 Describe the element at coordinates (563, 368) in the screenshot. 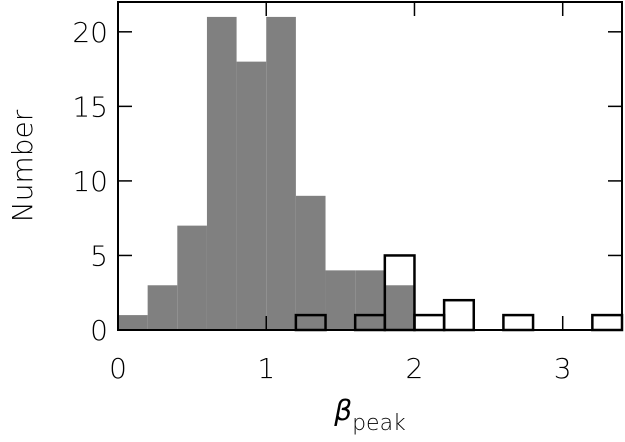

I see `x-tick-label: 3` at that location.